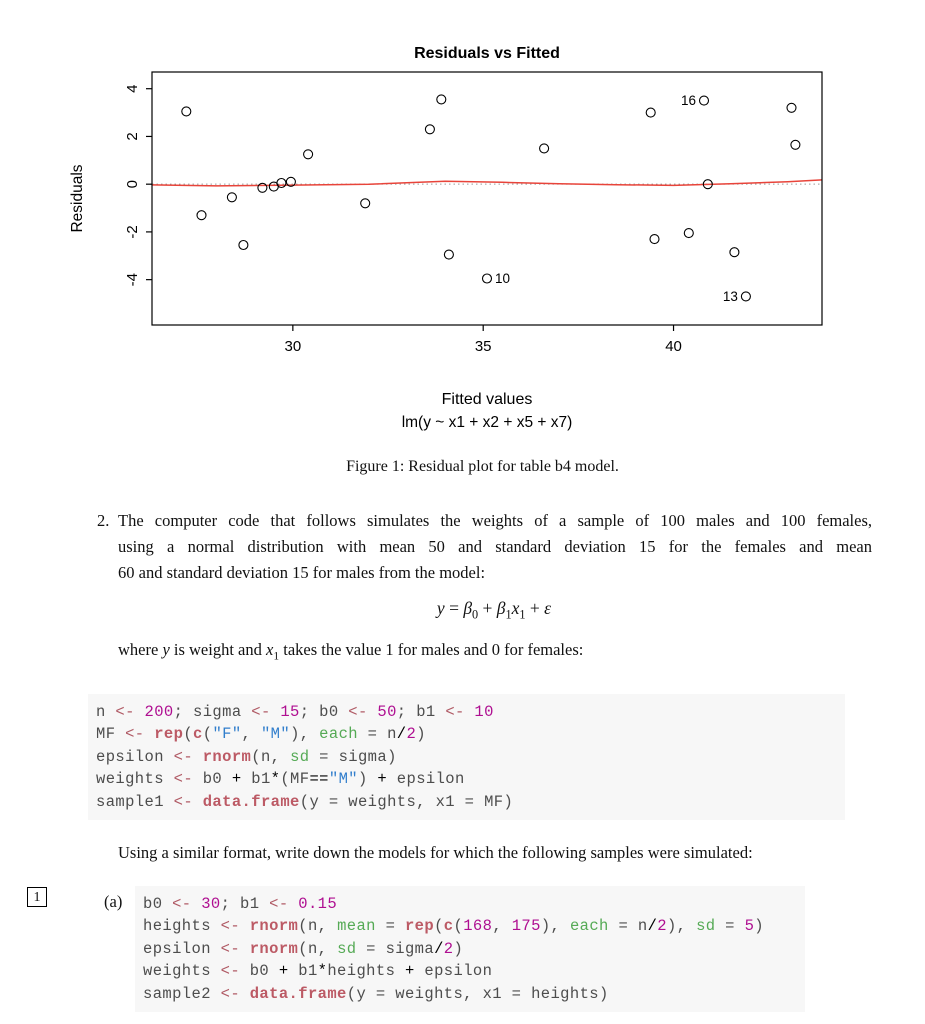 The image size is (925, 1024). I want to click on x-tick-label: 40, so click(673, 346).